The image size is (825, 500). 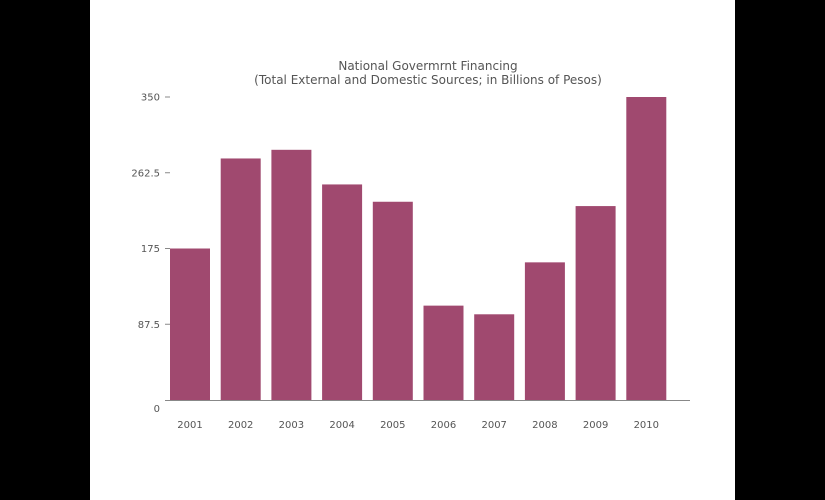 I want to click on x-tick-label: 2006, so click(x=443, y=425).